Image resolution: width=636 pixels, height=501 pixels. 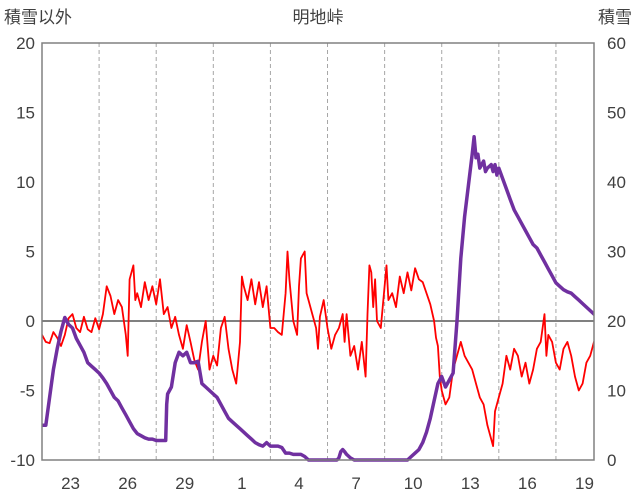 I want to click on x-tick-1: 26, so click(x=127, y=483).